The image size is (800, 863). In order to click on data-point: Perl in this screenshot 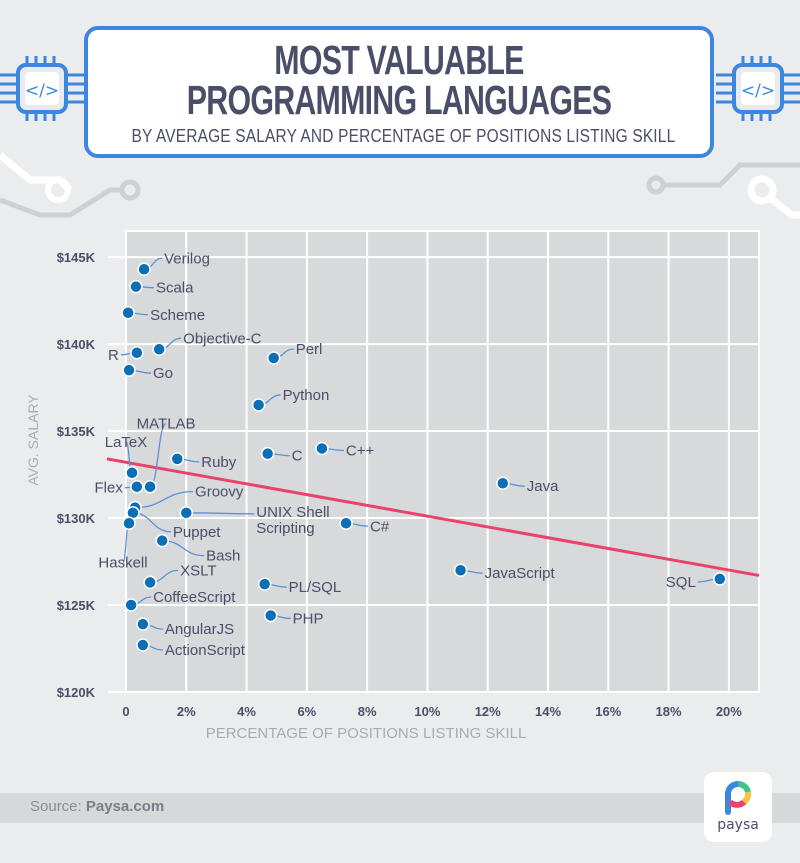, I will do `click(294, 353)`.